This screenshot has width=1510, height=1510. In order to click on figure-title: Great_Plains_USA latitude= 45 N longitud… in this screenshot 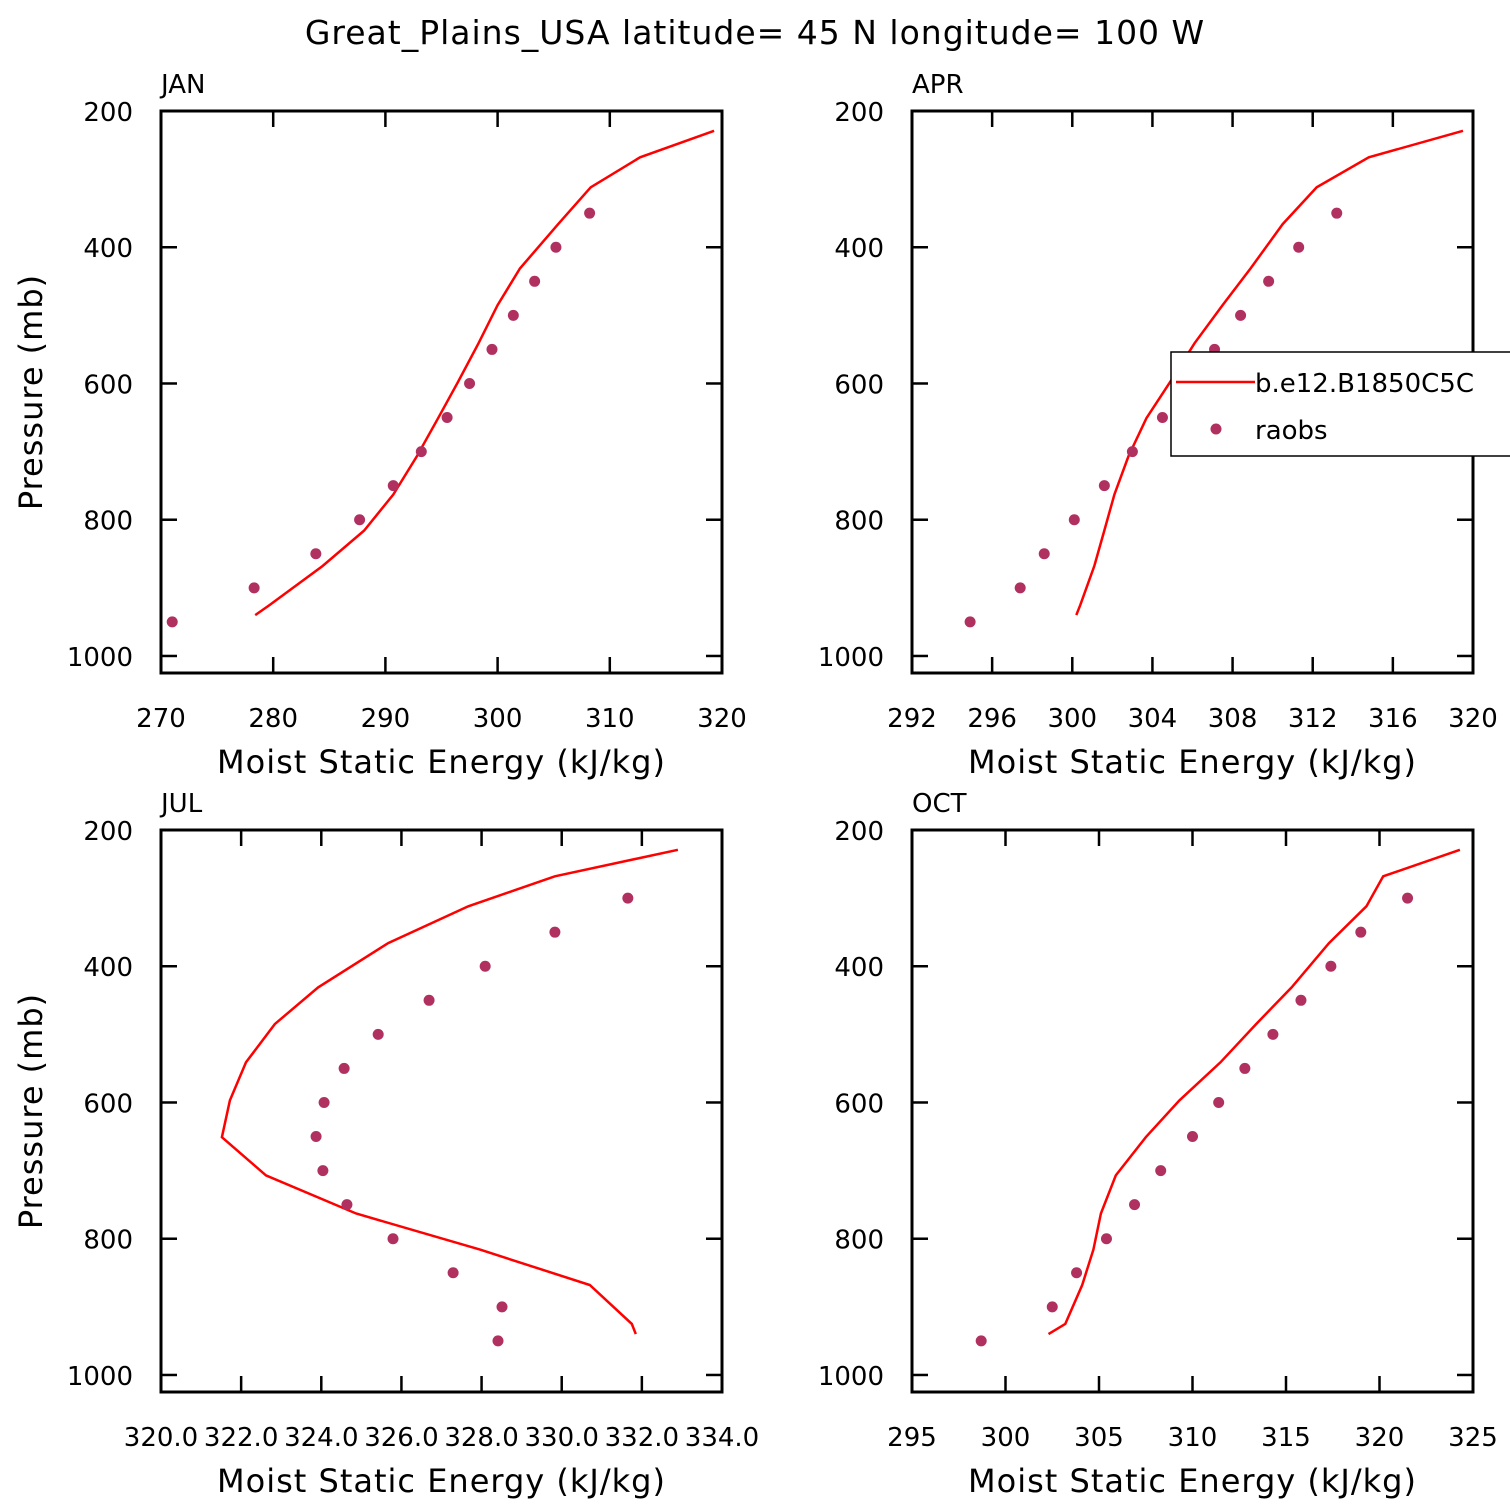, I will do `click(755, 32)`.